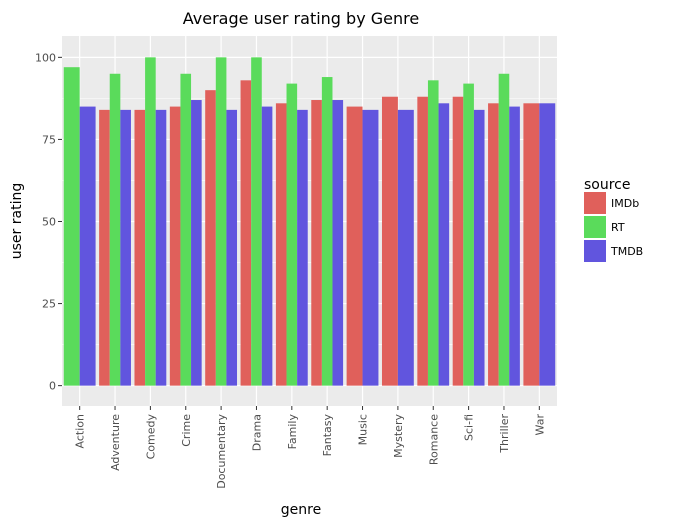 Image resolution: width=673 pixels, height=531 pixels. I want to click on legend: source IMDb RT TMDB, so click(613, 219).